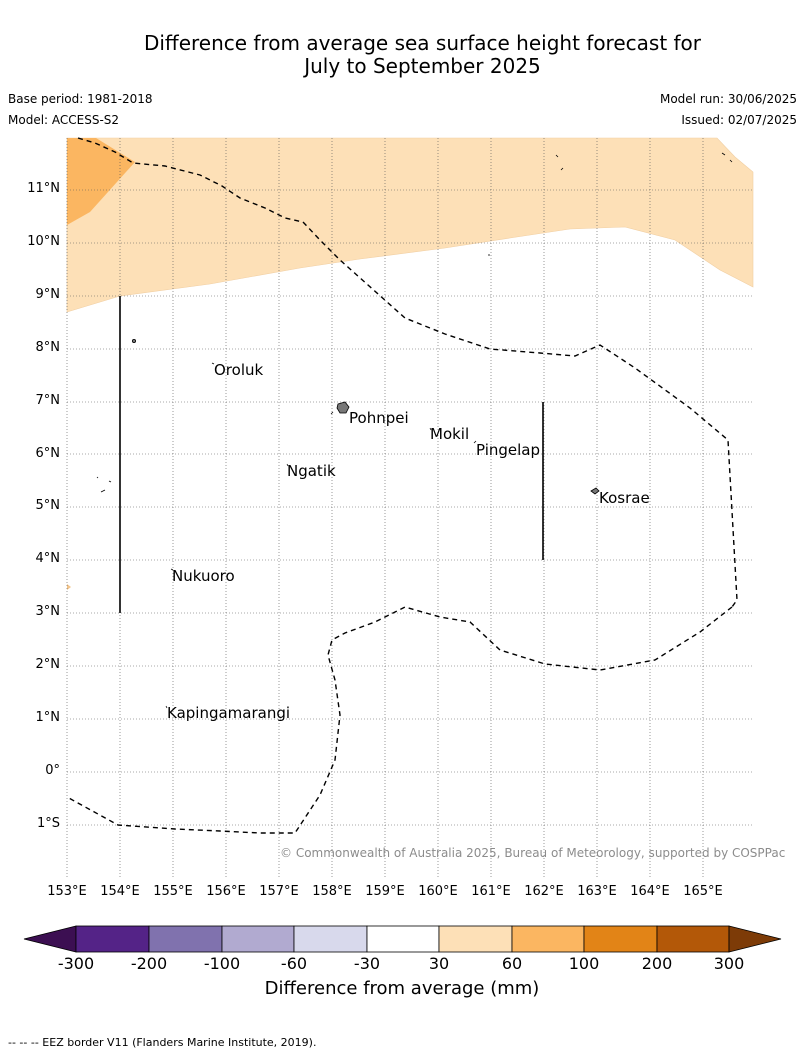 Image resolution: width=804 pixels, height=1058 pixels. What do you see at coordinates (343, 407) in the screenshot?
I see `pohnpei-island` at bounding box center [343, 407].